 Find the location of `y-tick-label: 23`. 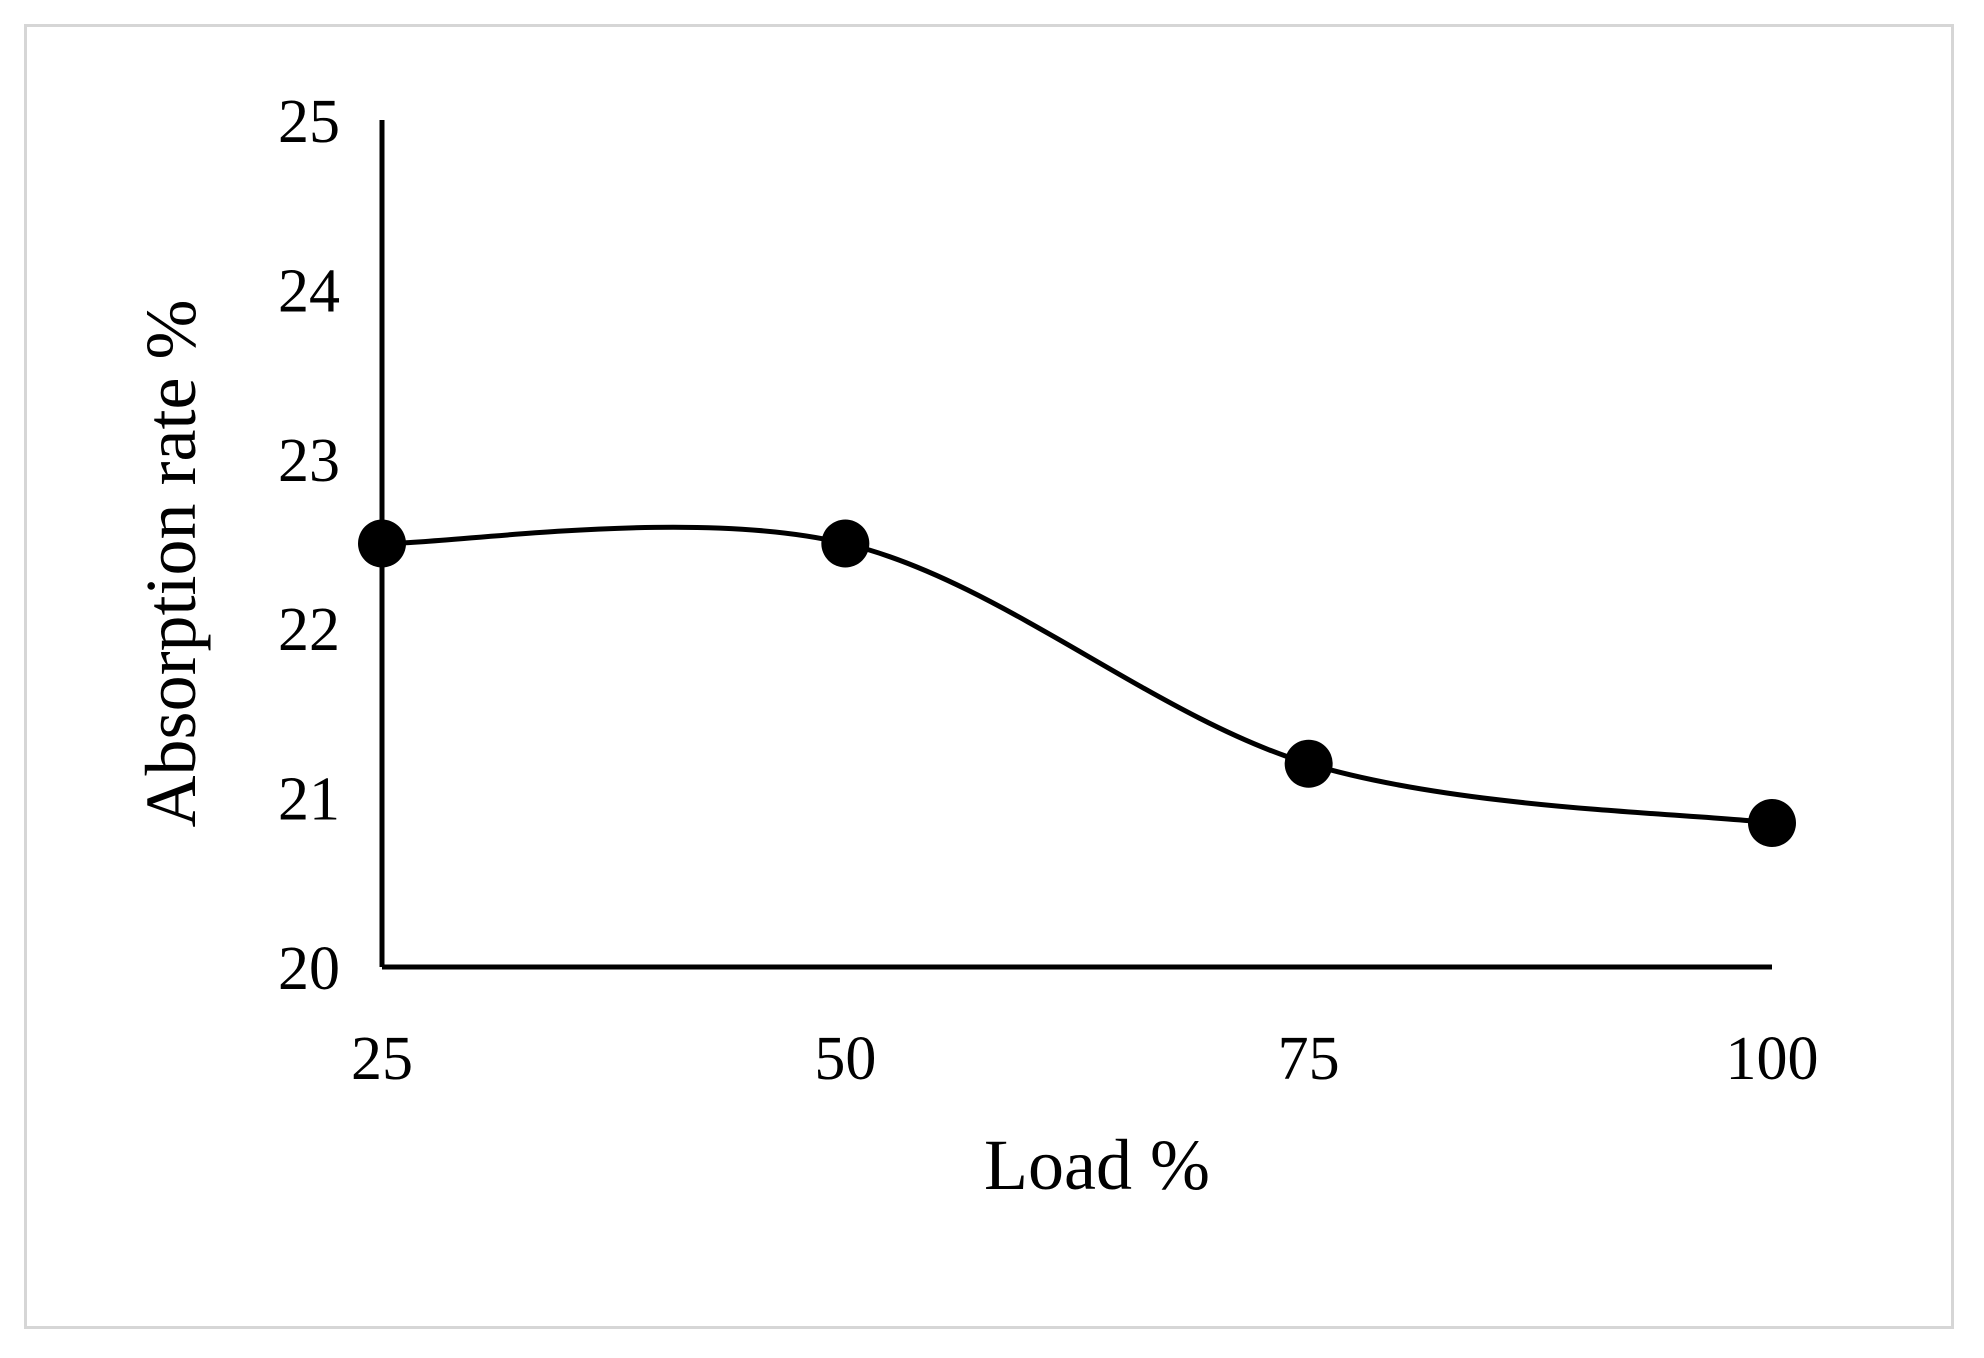

y-tick-label: 23 is located at coordinates (309, 461).